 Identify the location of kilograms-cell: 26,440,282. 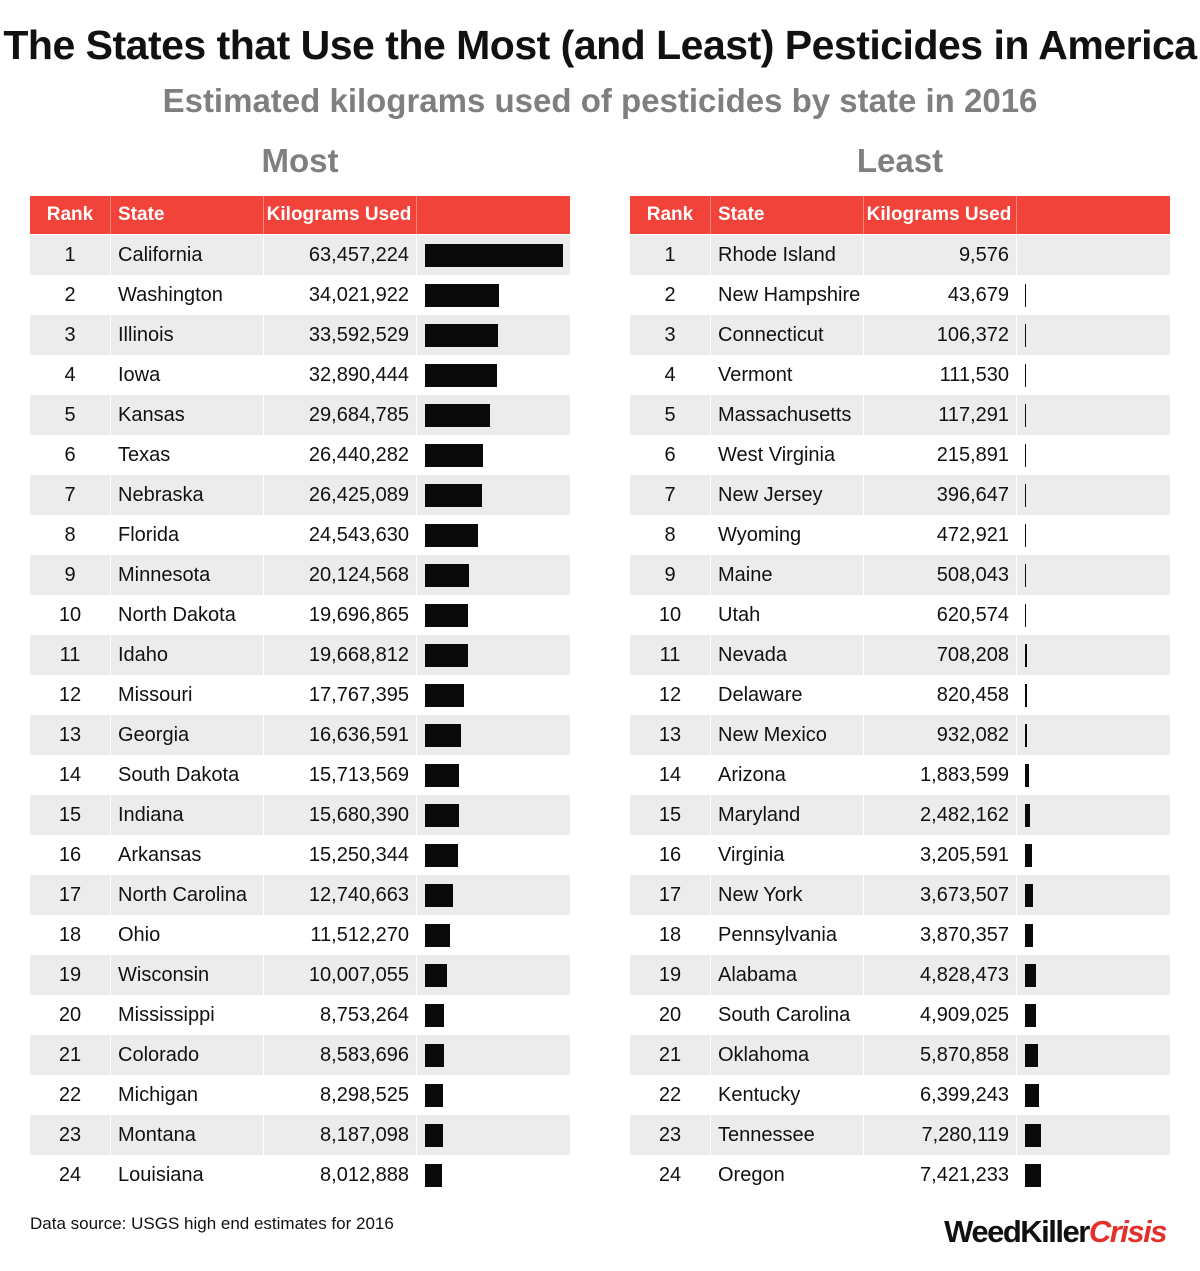
(358, 455).